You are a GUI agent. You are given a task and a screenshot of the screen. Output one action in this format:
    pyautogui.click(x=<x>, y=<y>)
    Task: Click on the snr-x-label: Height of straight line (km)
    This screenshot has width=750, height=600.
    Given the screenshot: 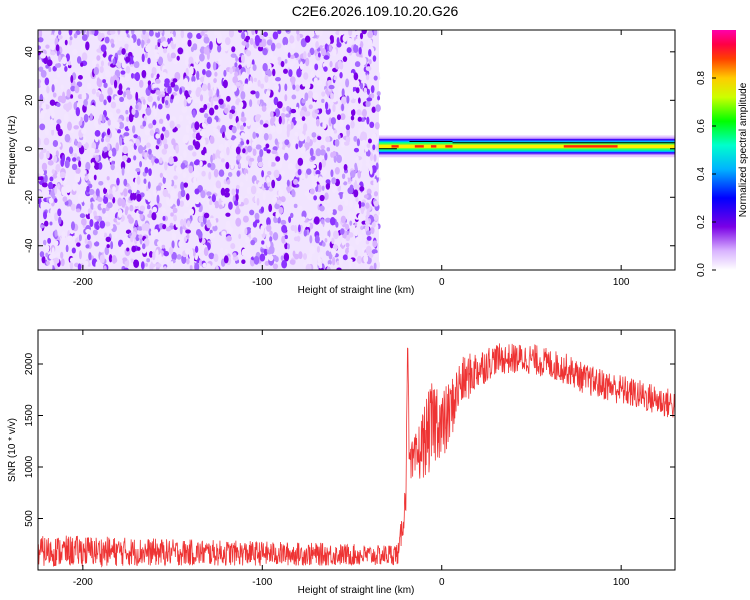 What is the action you would take?
    pyautogui.click(x=356, y=590)
    